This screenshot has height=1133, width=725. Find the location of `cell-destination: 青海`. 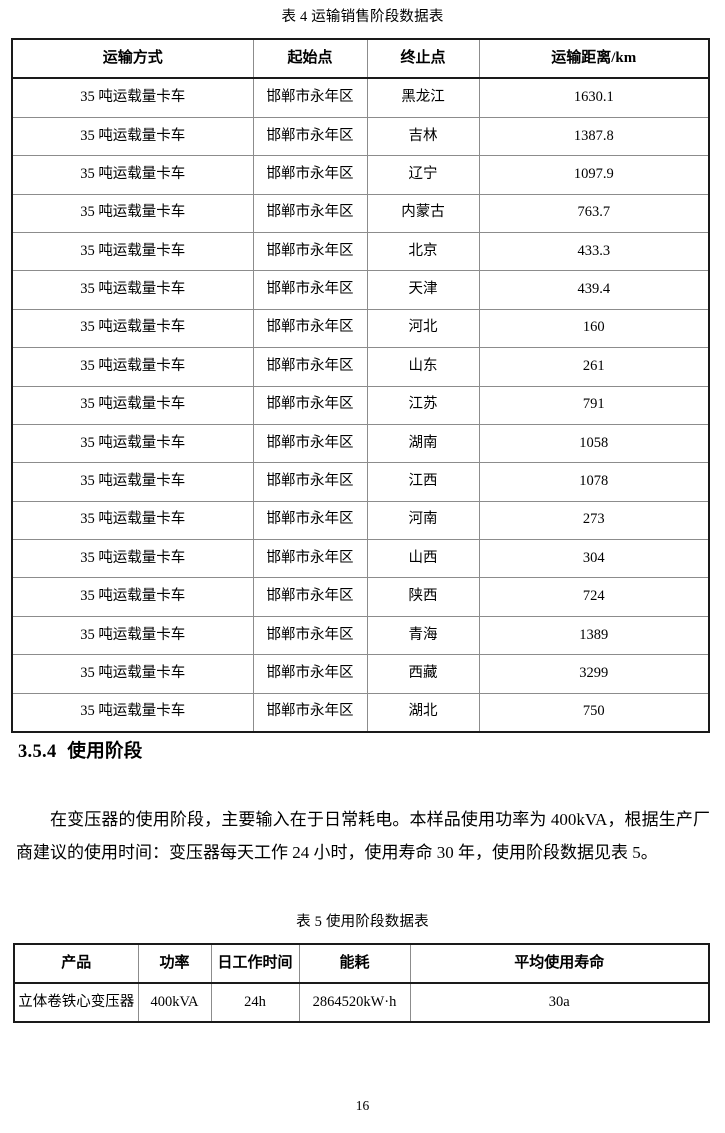

cell-destination: 青海 is located at coordinates (423, 635).